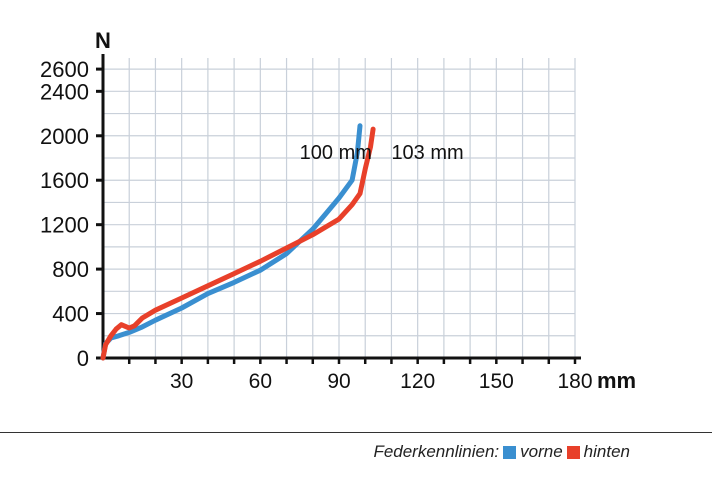  Describe the element at coordinates (103, 40) in the screenshot. I see `y-axis-unit: N` at that location.